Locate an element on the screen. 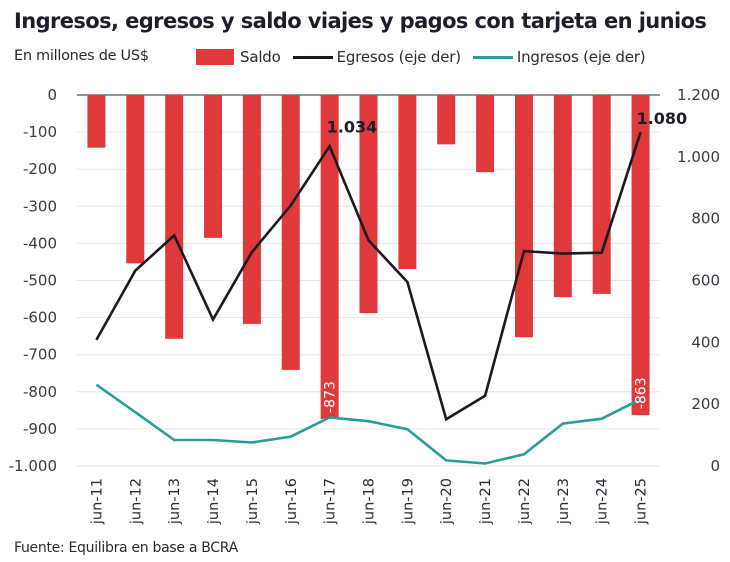 This screenshot has height=562, width=730. legend-item-ingresos: Ingresos (eje der) is located at coordinates (559, 57).